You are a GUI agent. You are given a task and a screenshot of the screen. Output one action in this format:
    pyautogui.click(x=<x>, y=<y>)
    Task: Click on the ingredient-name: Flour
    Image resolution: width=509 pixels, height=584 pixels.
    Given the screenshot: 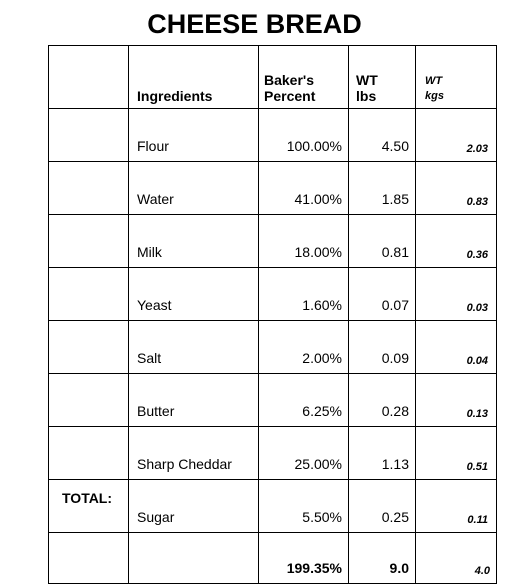 What is the action you would take?
    pyautogui.click(x=193, y=135)
    